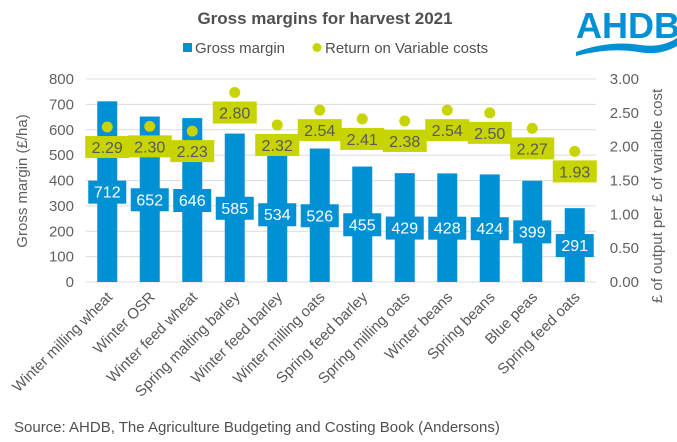 This screenshot has height=442, width=677. What do you see at coordinates (626, 25) in the screenshot?
I see `logo-text: AHDB` at bounding box center [626, 25].